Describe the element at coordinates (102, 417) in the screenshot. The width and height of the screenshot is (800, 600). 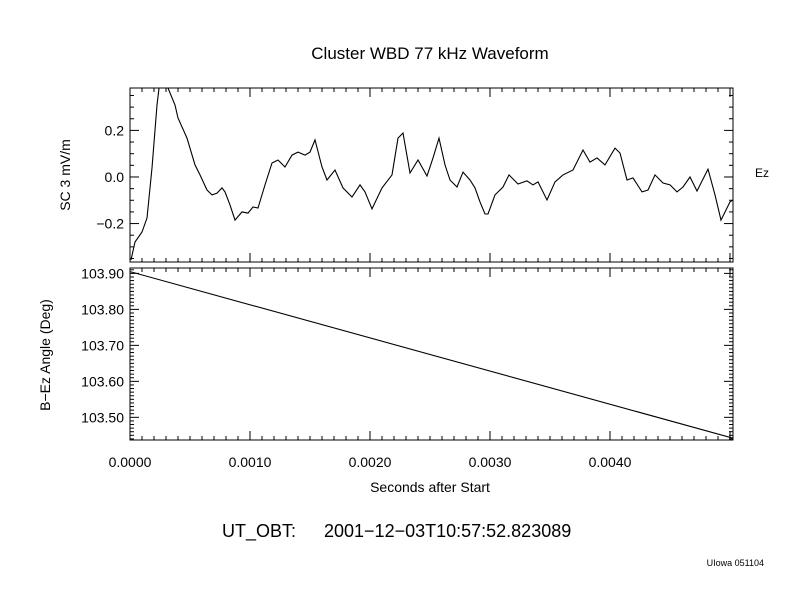
I see `y-tick-label: 103.50` at that location.